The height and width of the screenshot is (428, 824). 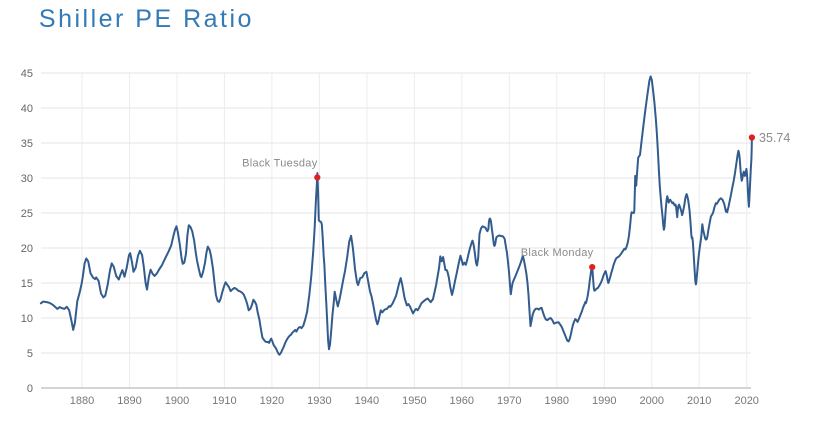 What do you see at coordinates (319, 401) in the screenshot?
I see `svg-text: 1930` at bounding box center [319, 401].